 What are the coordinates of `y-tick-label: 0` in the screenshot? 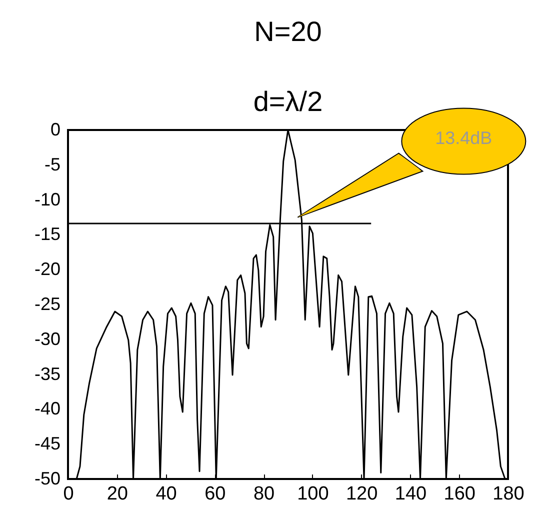 It's located at (55, 130).